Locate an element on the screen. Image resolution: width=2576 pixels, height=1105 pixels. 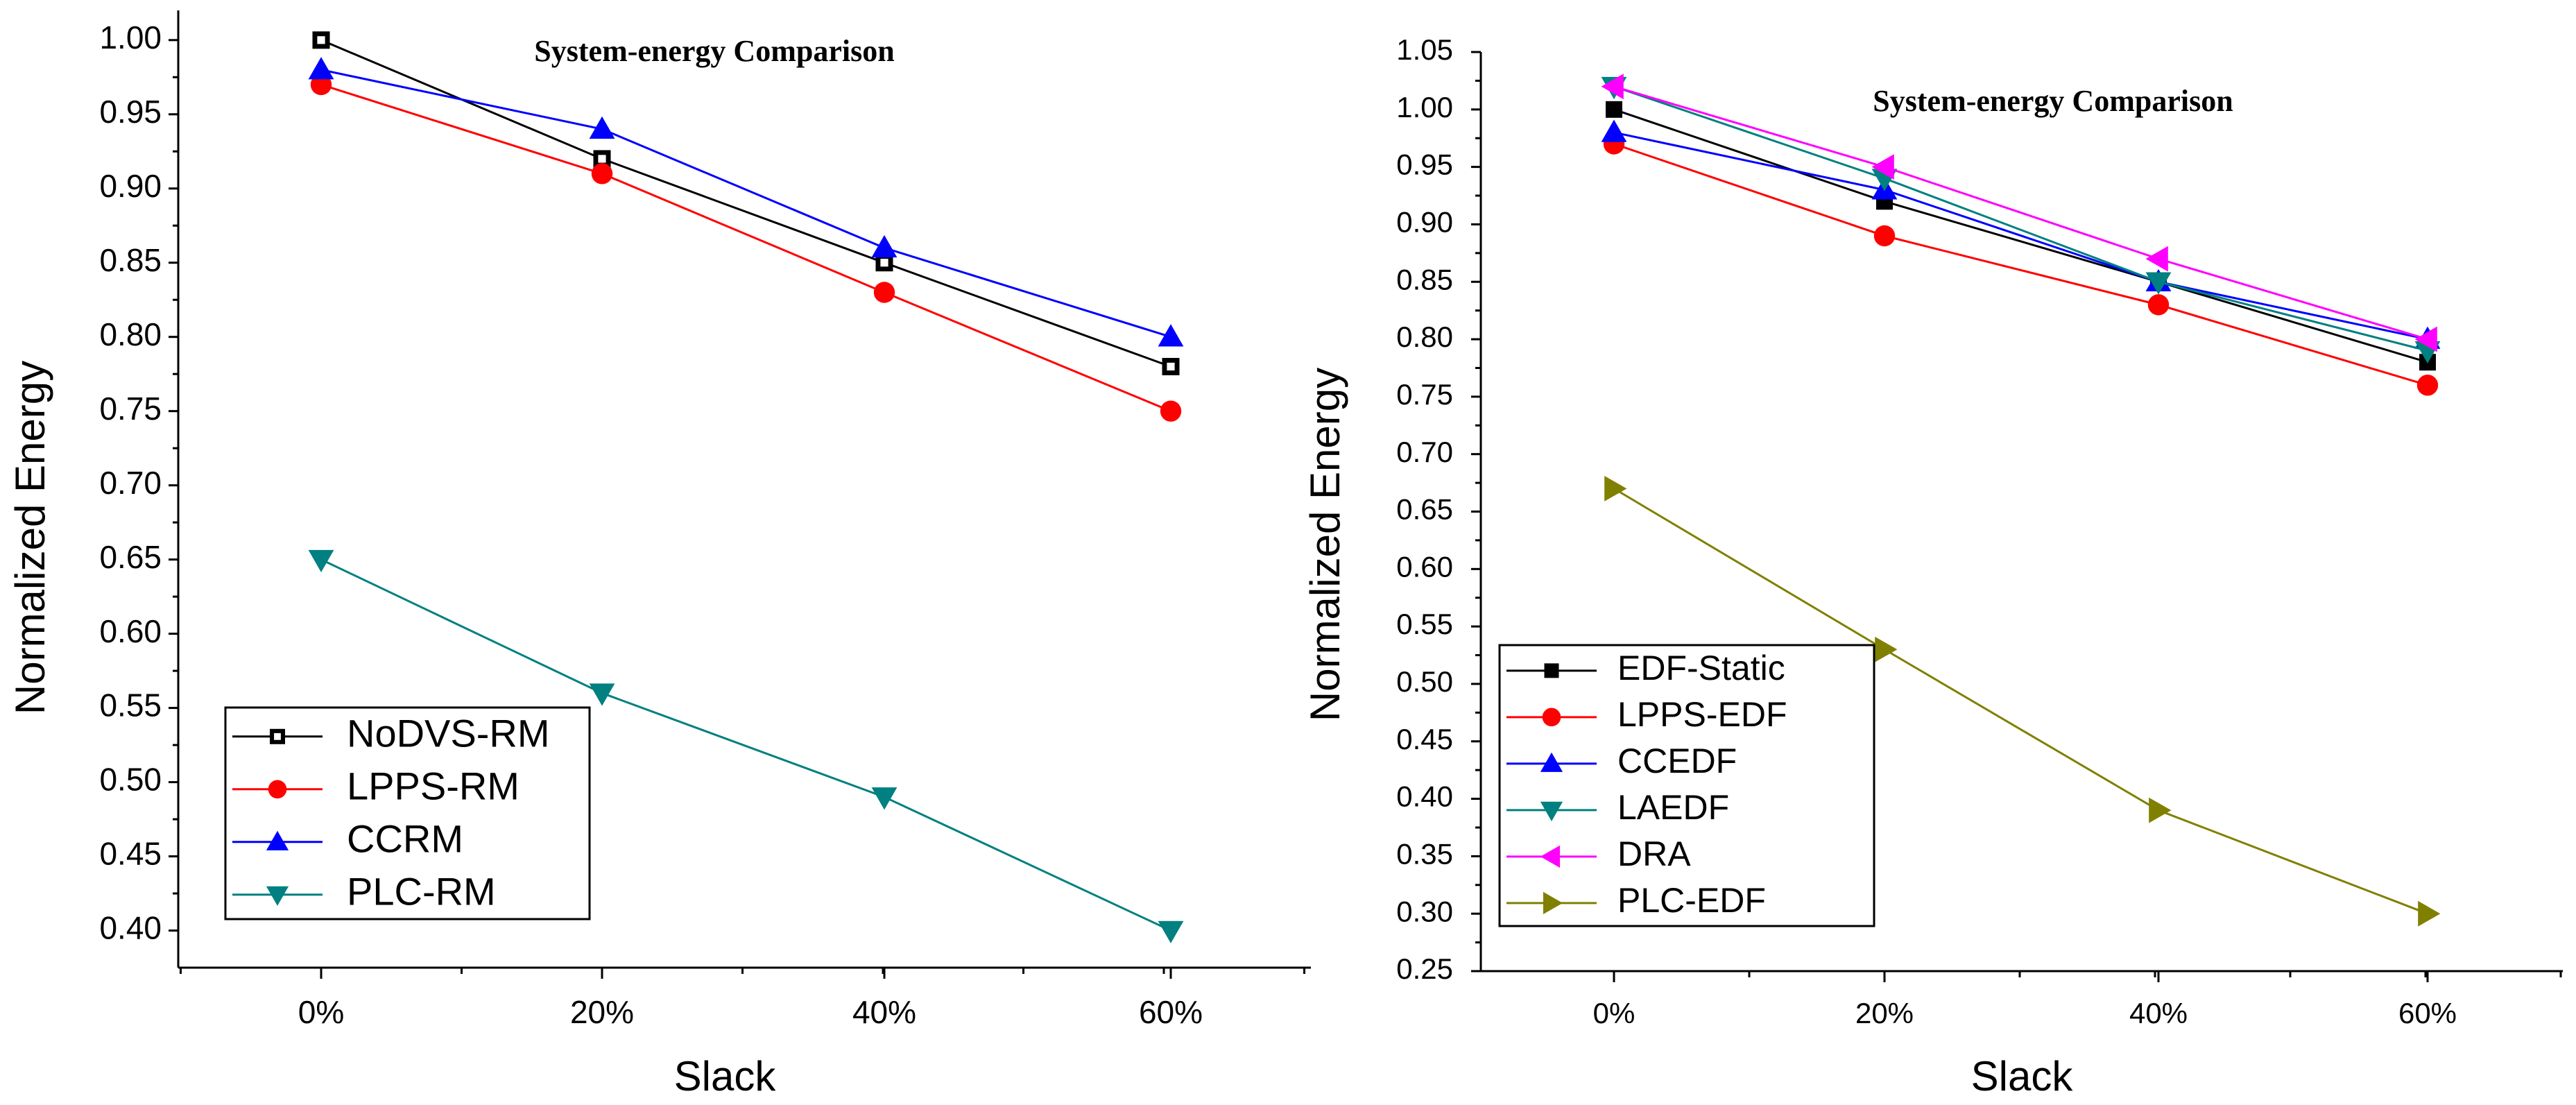
series-PLC-RM is located at coordinates (746, 746).